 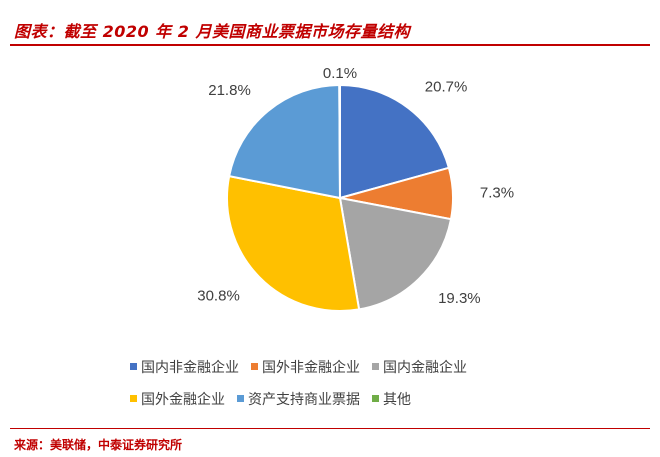 I want to click on data-label-6: 0.1%, so click(x=340, y=73).